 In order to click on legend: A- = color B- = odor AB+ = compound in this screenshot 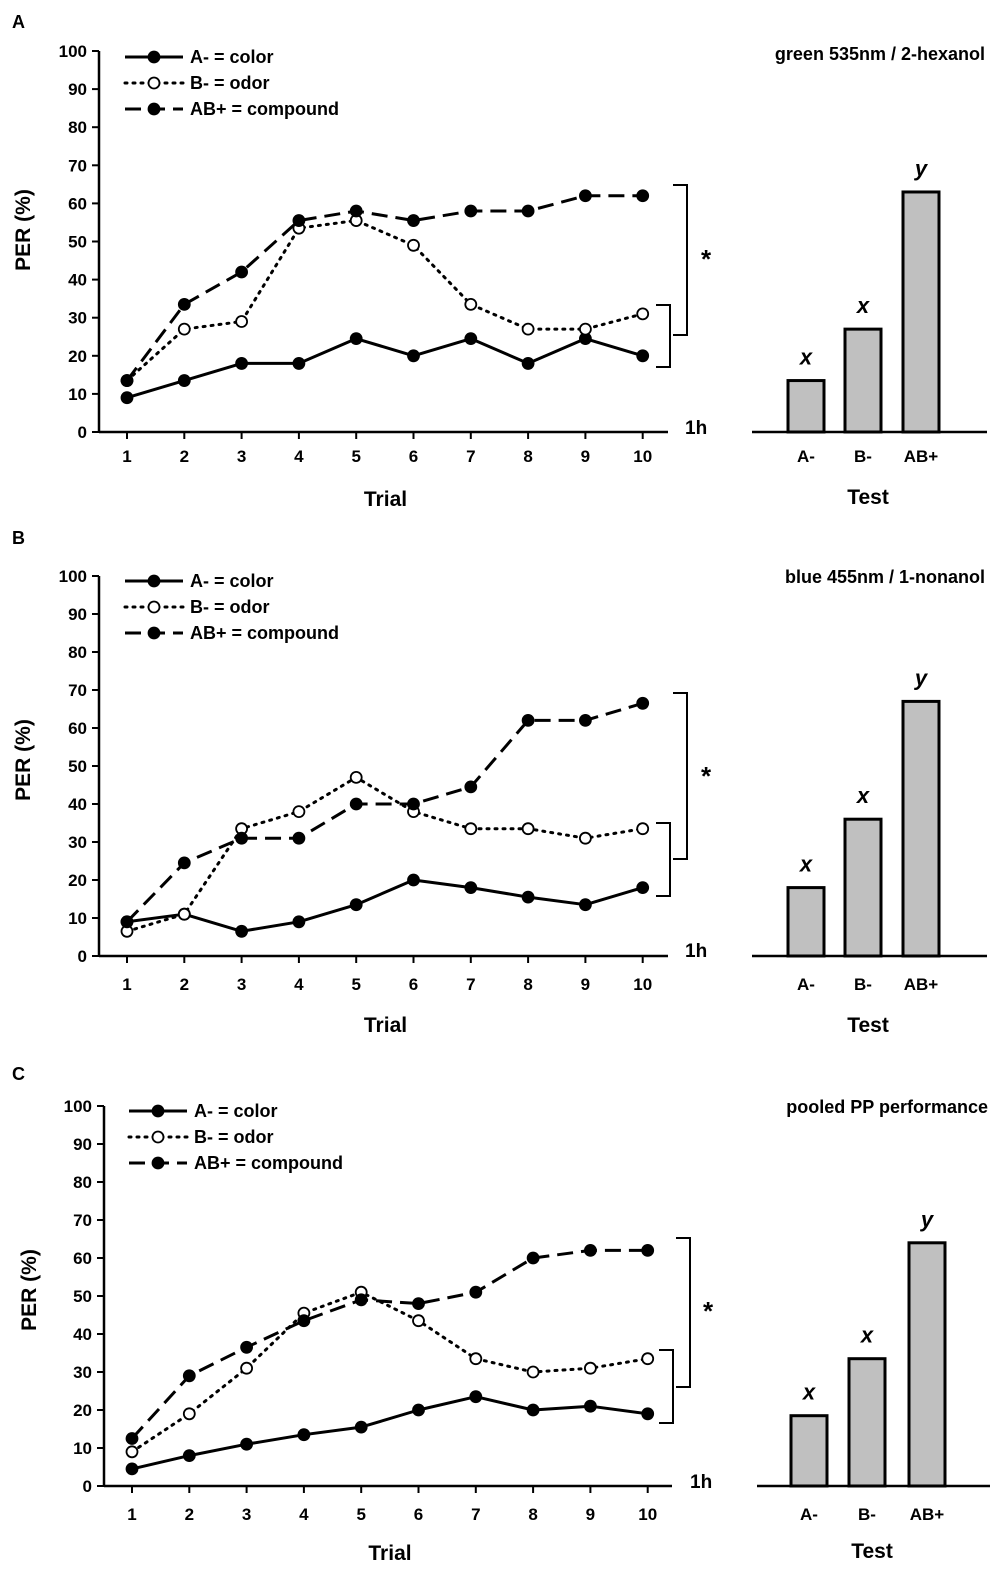, I will do `click(235, 1137)`.